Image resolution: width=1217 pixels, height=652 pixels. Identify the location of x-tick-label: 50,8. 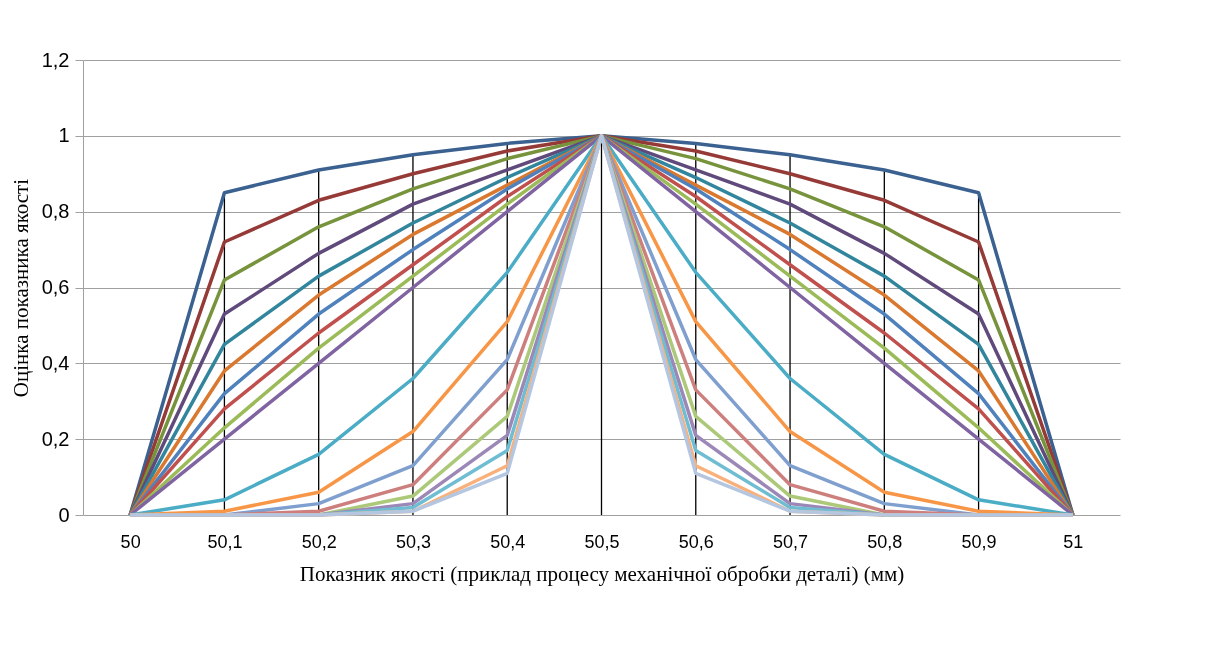
(885, 541).